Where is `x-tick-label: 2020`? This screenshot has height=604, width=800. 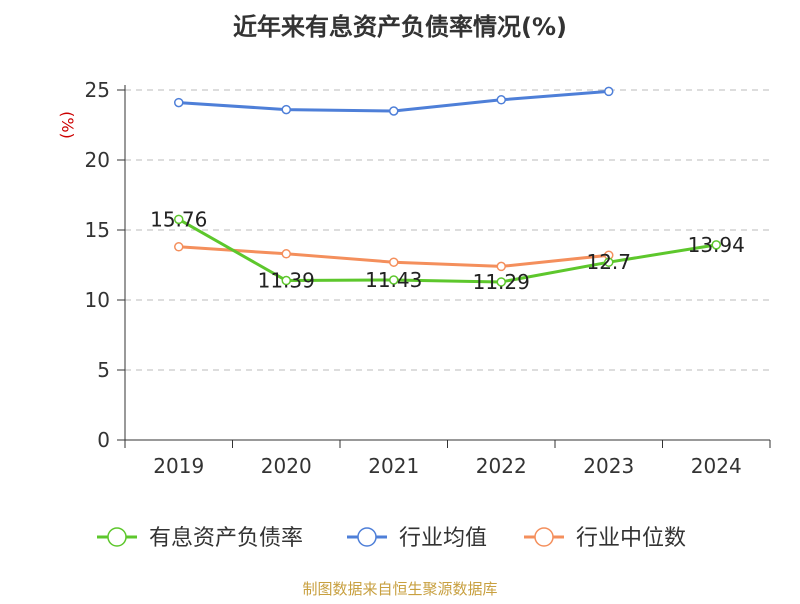
x-tick-label: 2020 is located at coordinates (286, 466).